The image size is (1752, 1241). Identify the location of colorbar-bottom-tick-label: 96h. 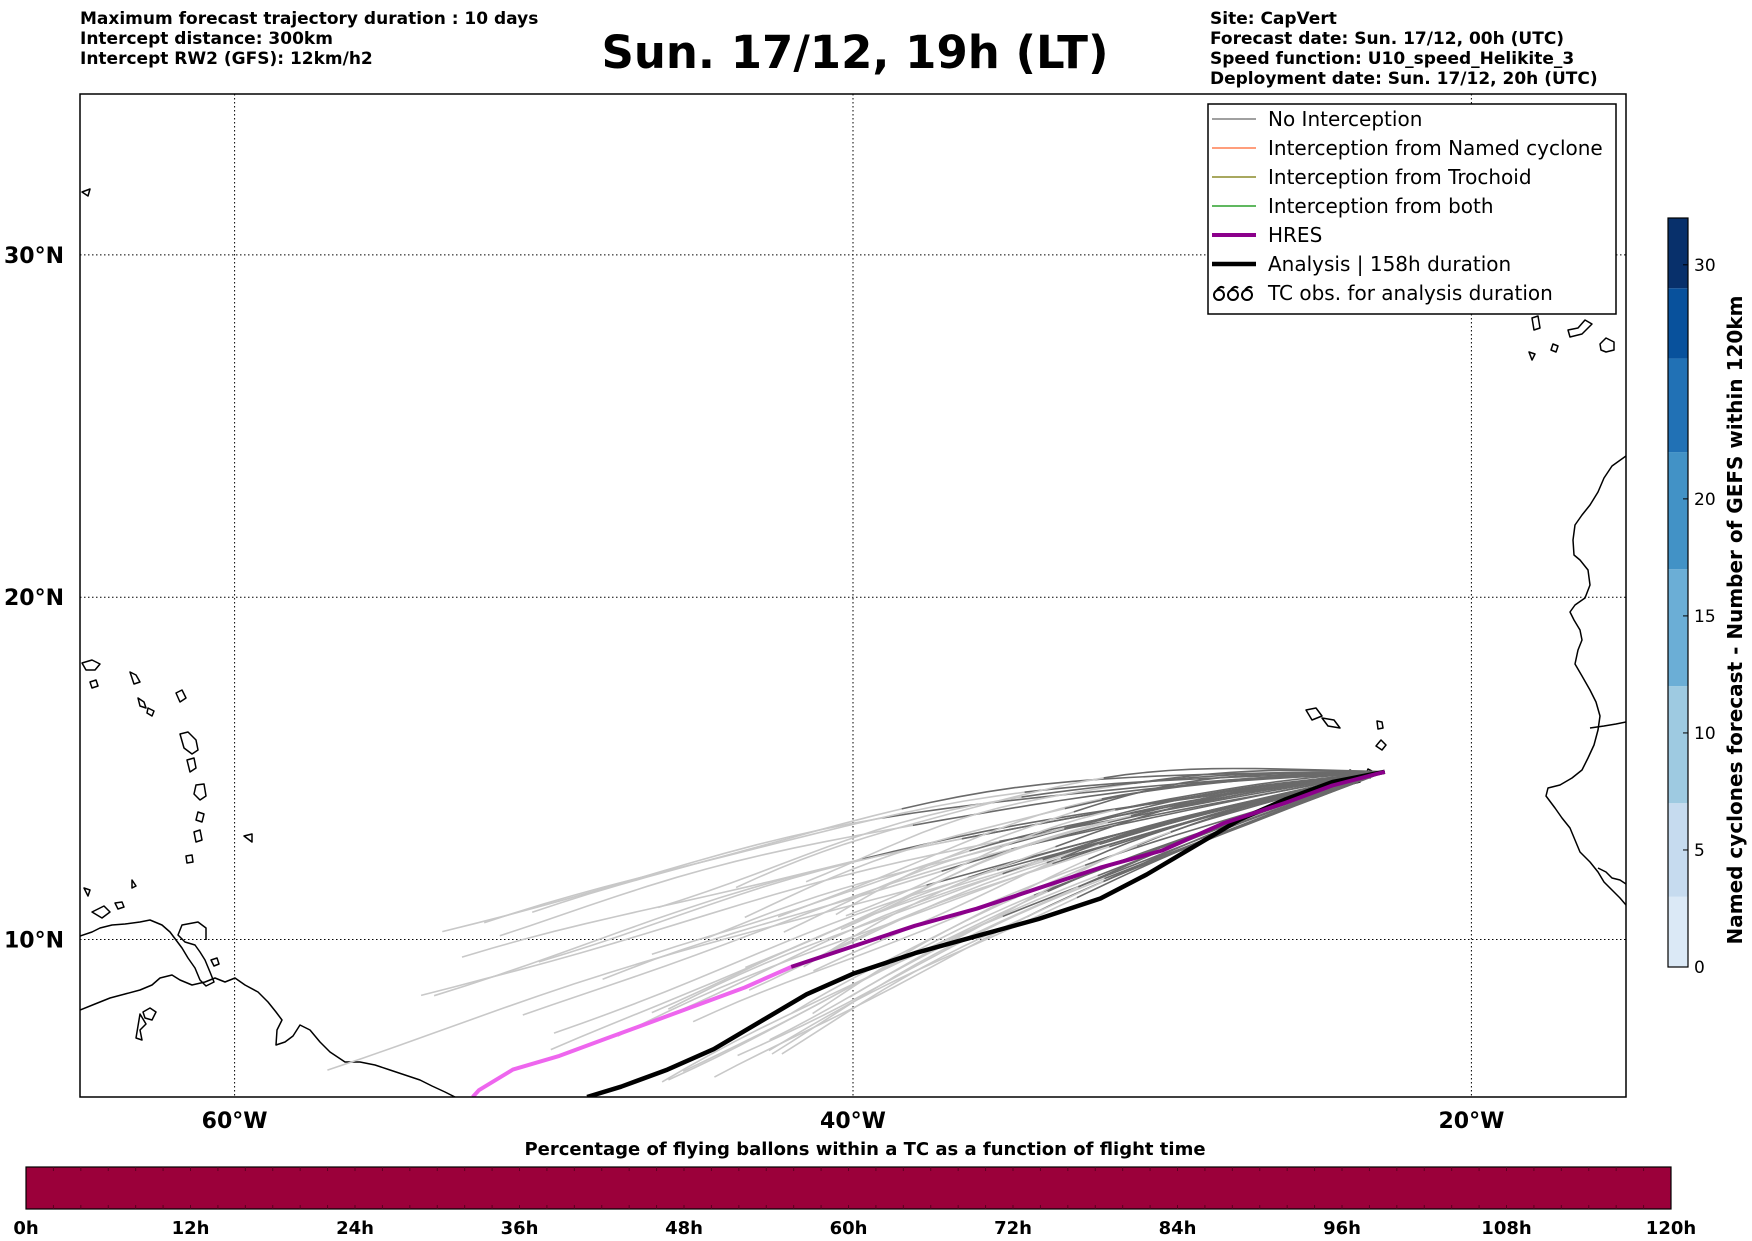
(1342, 1228).